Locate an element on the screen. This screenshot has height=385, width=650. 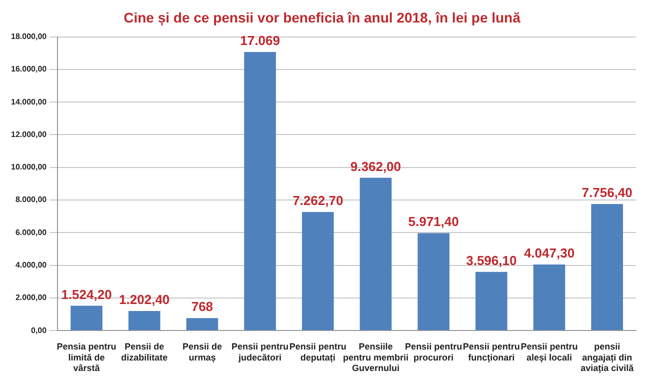
y-tick-label: 8.000,00 is located at coordinates (31, 199).